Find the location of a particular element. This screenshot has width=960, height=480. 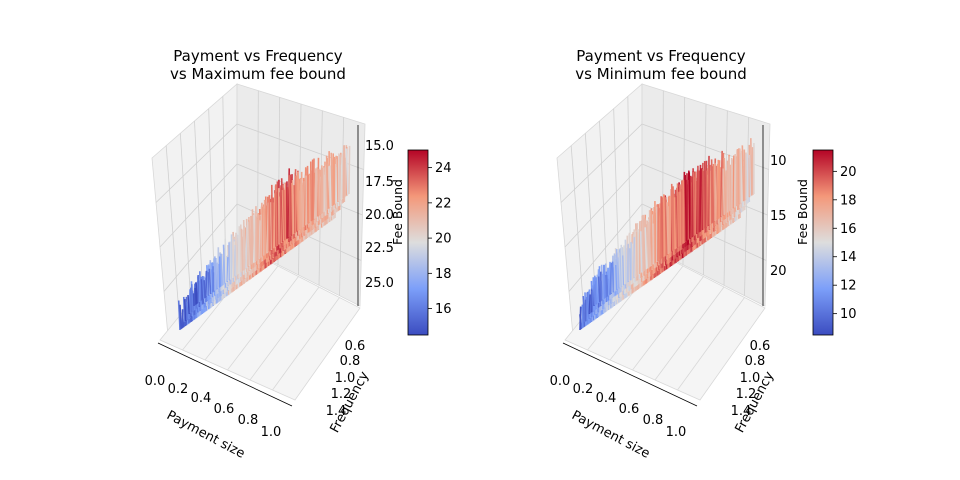

z-tick-label: 10 is located at coordinates (778, 161).